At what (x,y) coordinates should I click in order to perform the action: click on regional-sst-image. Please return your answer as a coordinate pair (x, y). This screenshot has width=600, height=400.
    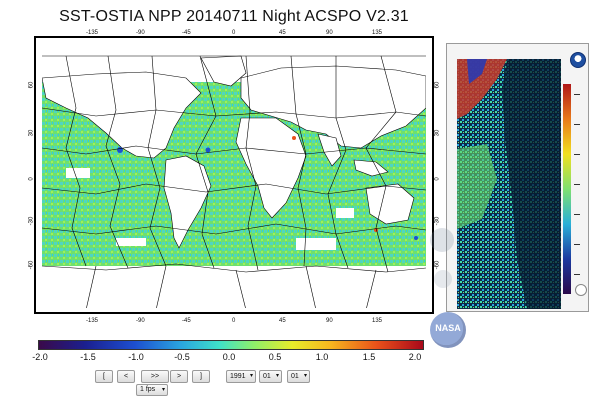
    Looking at the image, I should click on (509, 184).